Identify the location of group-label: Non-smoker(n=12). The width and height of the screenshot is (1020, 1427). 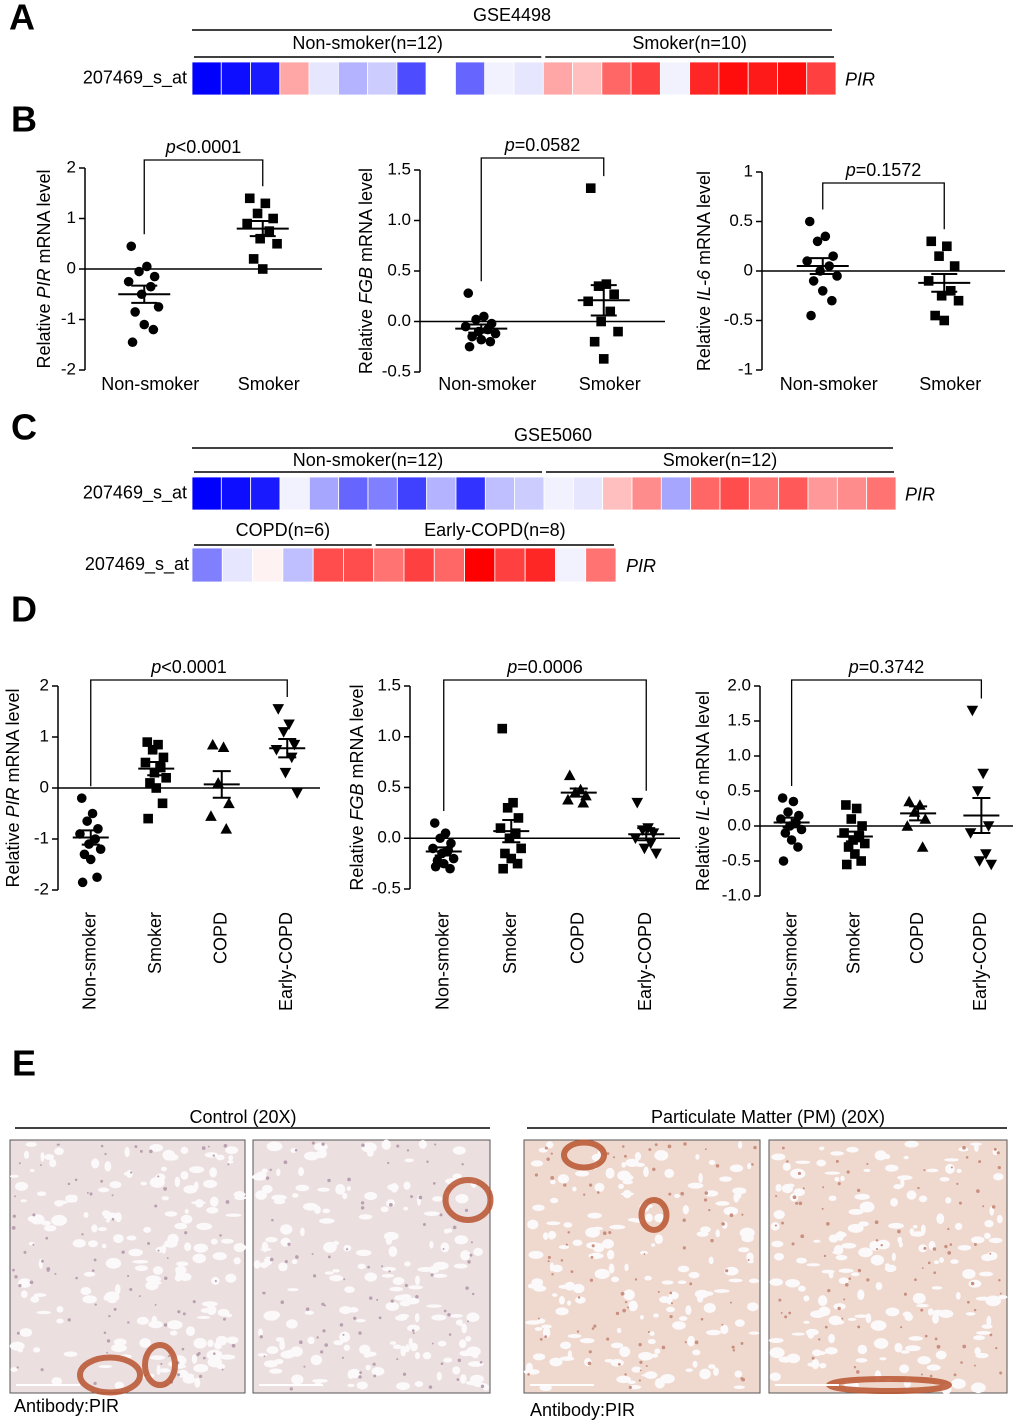
(368, 460).